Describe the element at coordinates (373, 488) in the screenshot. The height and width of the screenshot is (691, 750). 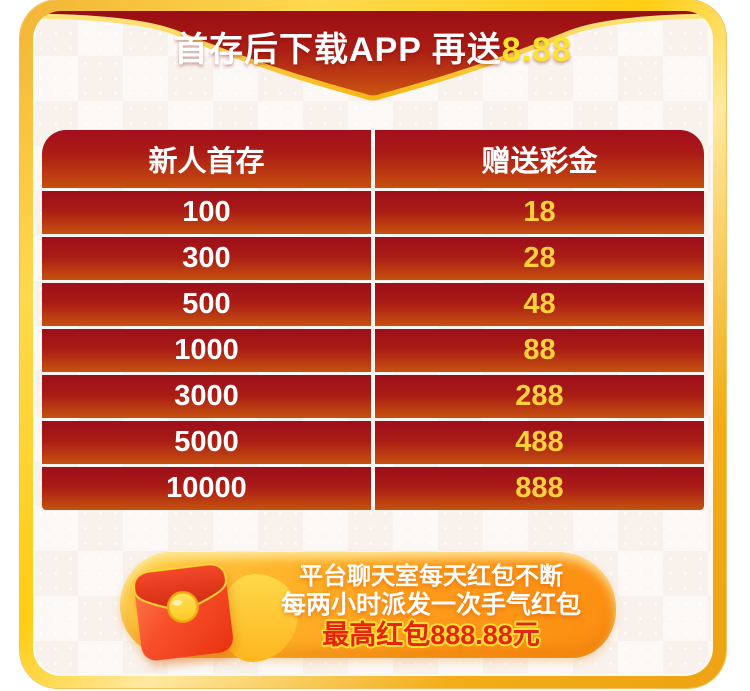
I see `table-row: 10000 888` at that location.